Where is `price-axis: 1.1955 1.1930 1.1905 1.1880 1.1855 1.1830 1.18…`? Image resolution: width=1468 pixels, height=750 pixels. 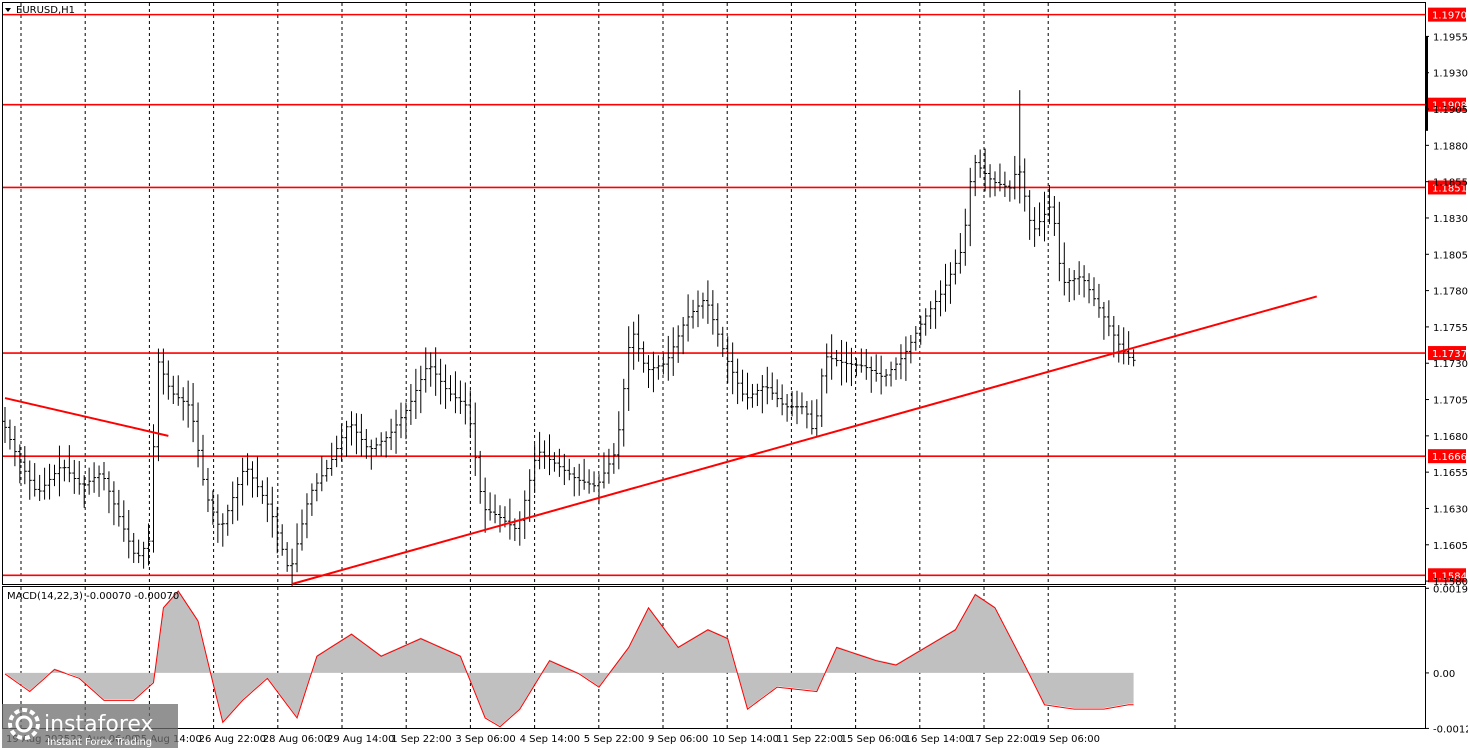
price-axis: 1.1955 1.1930 1.1905 1.1880 1.1855 1.1830 1.18… is located at coordinates (1446, 310).